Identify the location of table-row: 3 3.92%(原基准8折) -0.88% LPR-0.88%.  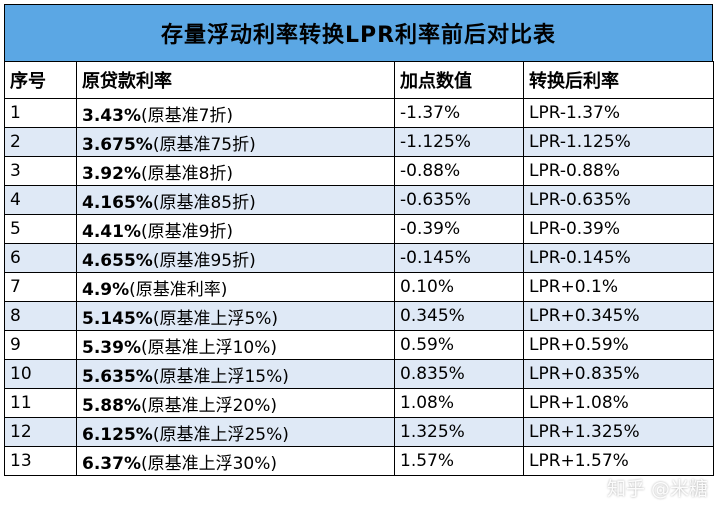
(359, 171).